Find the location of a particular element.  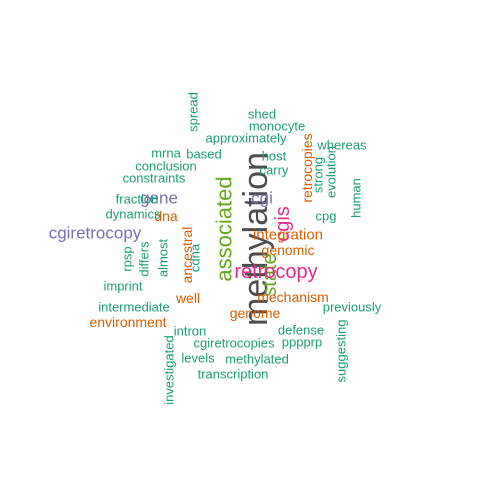

word-rpsp: rpsp is located at coordinates (127, 258).